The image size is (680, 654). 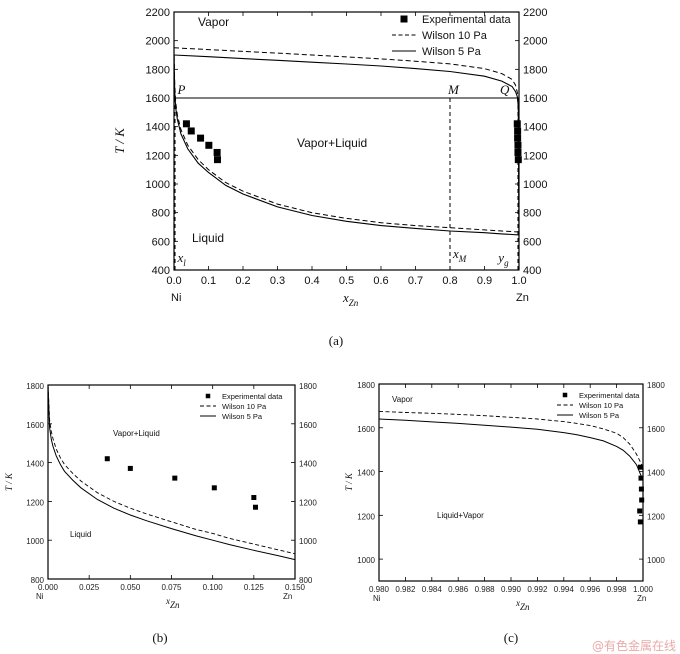 I want to click on a-x-tick-label: 1.0, so click(x=518, y=281).